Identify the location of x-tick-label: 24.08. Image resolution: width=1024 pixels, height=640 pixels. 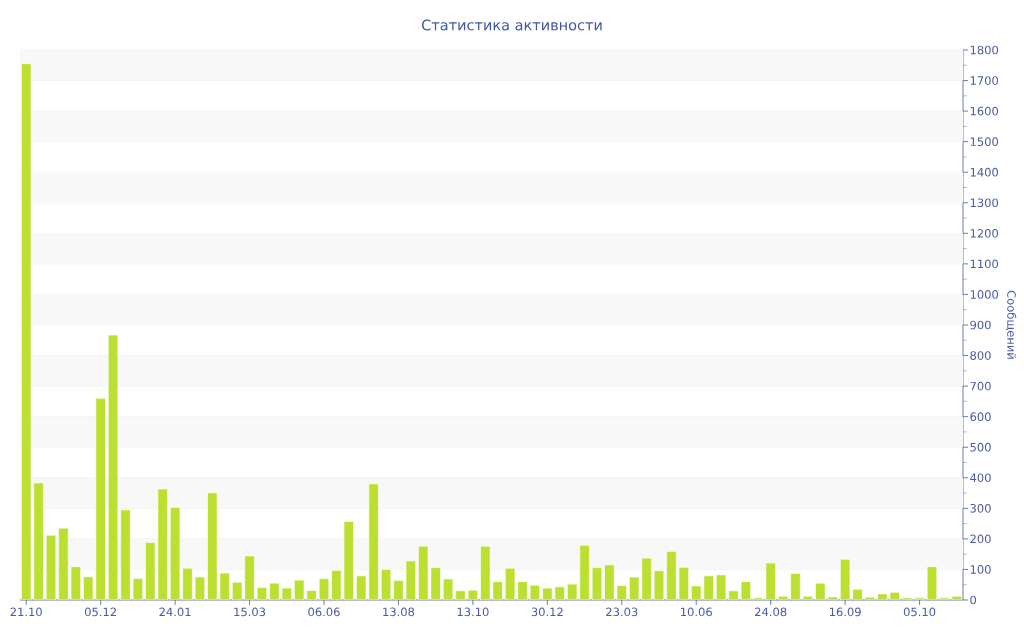
(771, 612).